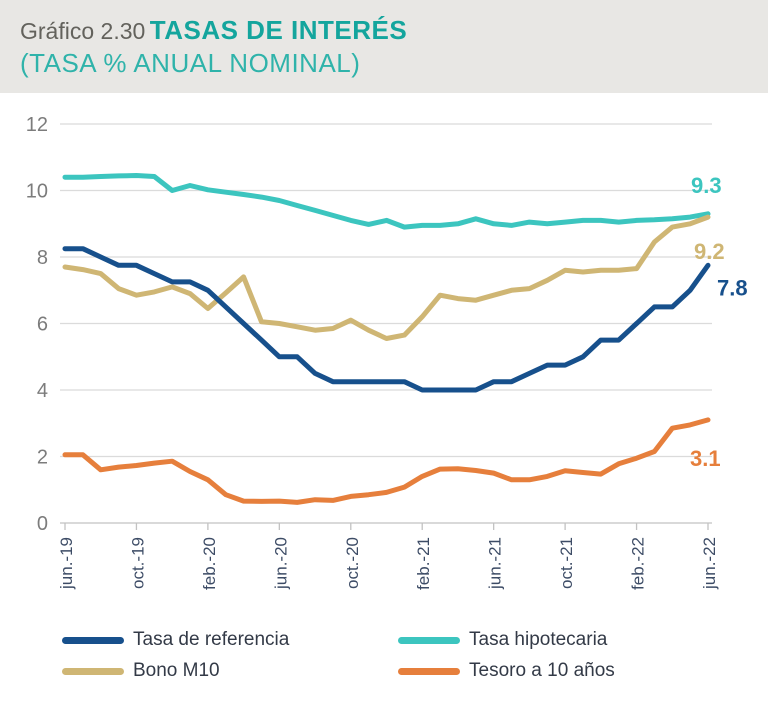  Describe the element at coordinates (538, 639) in the screenshot. I see `legend-label: Tasa hipotecaria` at that location.